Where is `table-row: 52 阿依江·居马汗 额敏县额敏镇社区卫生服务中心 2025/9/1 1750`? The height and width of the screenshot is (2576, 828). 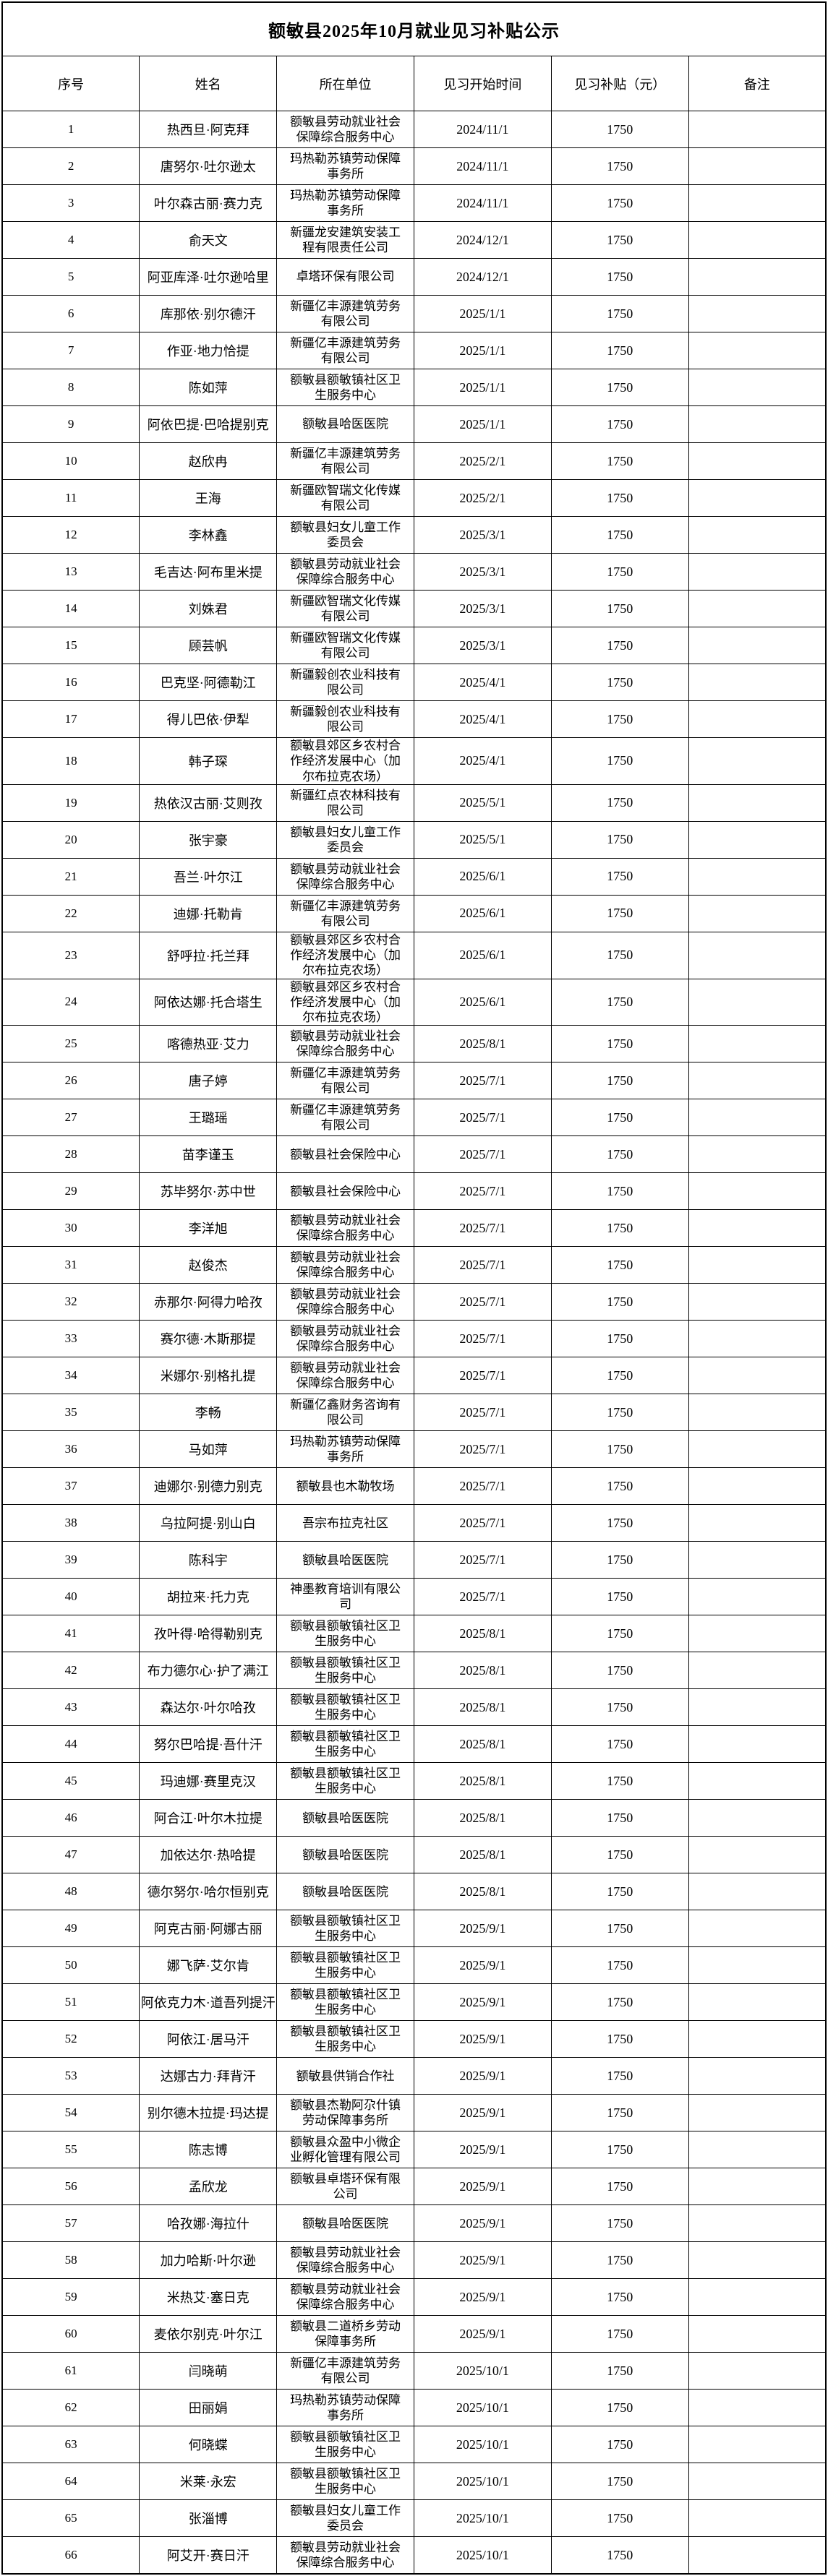
table-row: 52 阿依江·居马汗 额敏县额敏镇社区卫生服务中心 2025/9/1 1750 is located at coordinates (414, 2039).